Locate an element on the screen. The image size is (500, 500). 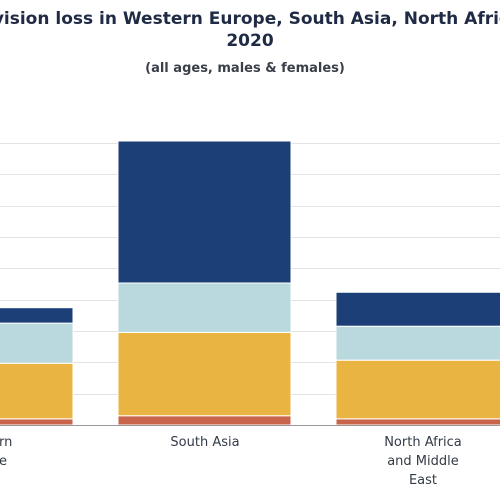
category-labels: rn e South Asia North Africa and Middle East is located at coordinates (231, 461).